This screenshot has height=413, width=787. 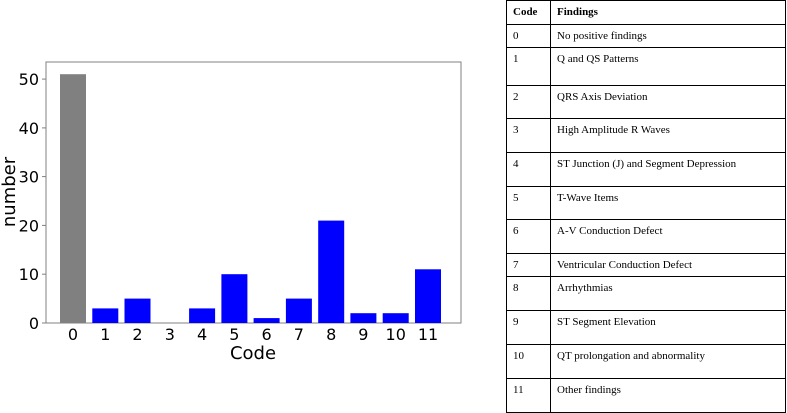 I want to click on x-axis-label: Code, so click(x=253, y=353).